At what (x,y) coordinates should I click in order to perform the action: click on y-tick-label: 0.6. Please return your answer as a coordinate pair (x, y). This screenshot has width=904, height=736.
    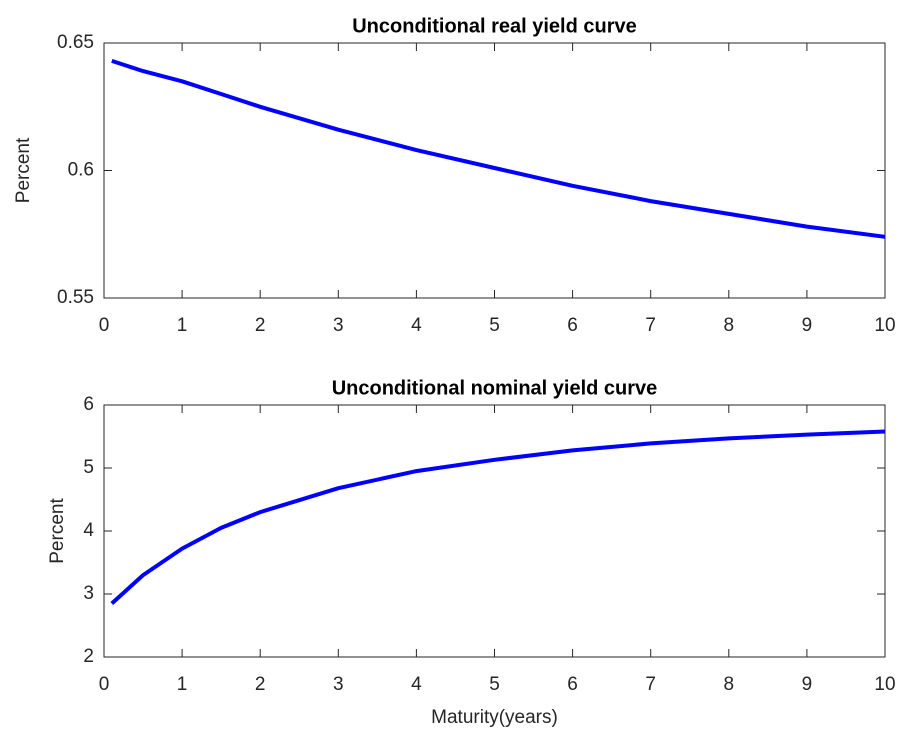
    Looking at the image, I should click on (81, 170).